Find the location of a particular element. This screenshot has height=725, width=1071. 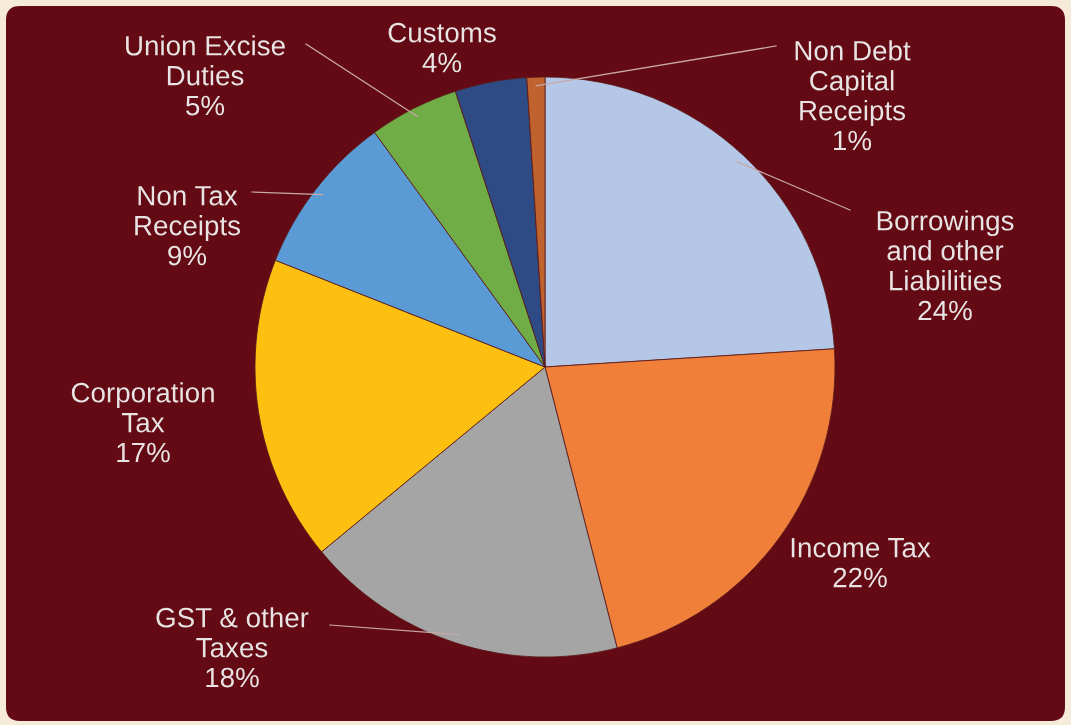

data-label: 24% is located at coordinates (945, 310).